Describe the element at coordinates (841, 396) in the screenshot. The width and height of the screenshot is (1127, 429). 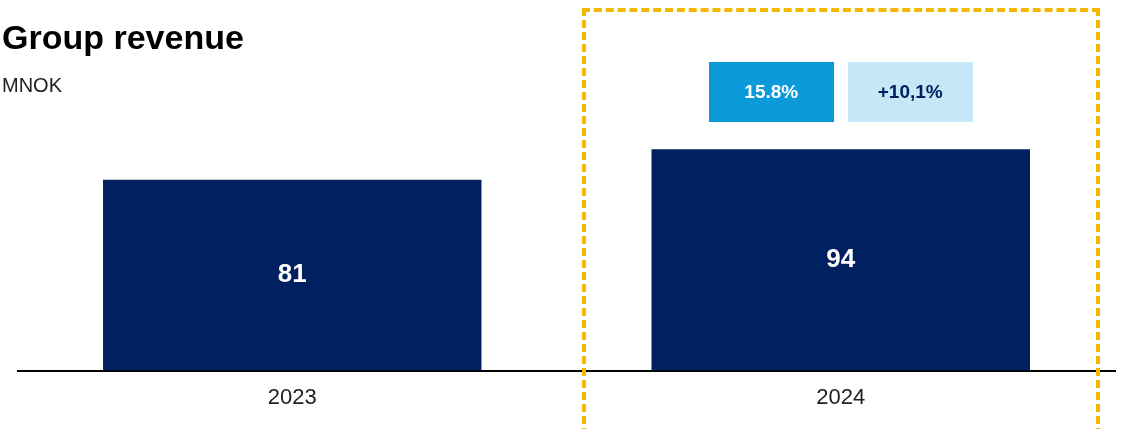
I see `x-tick-label: 2024` at that location.